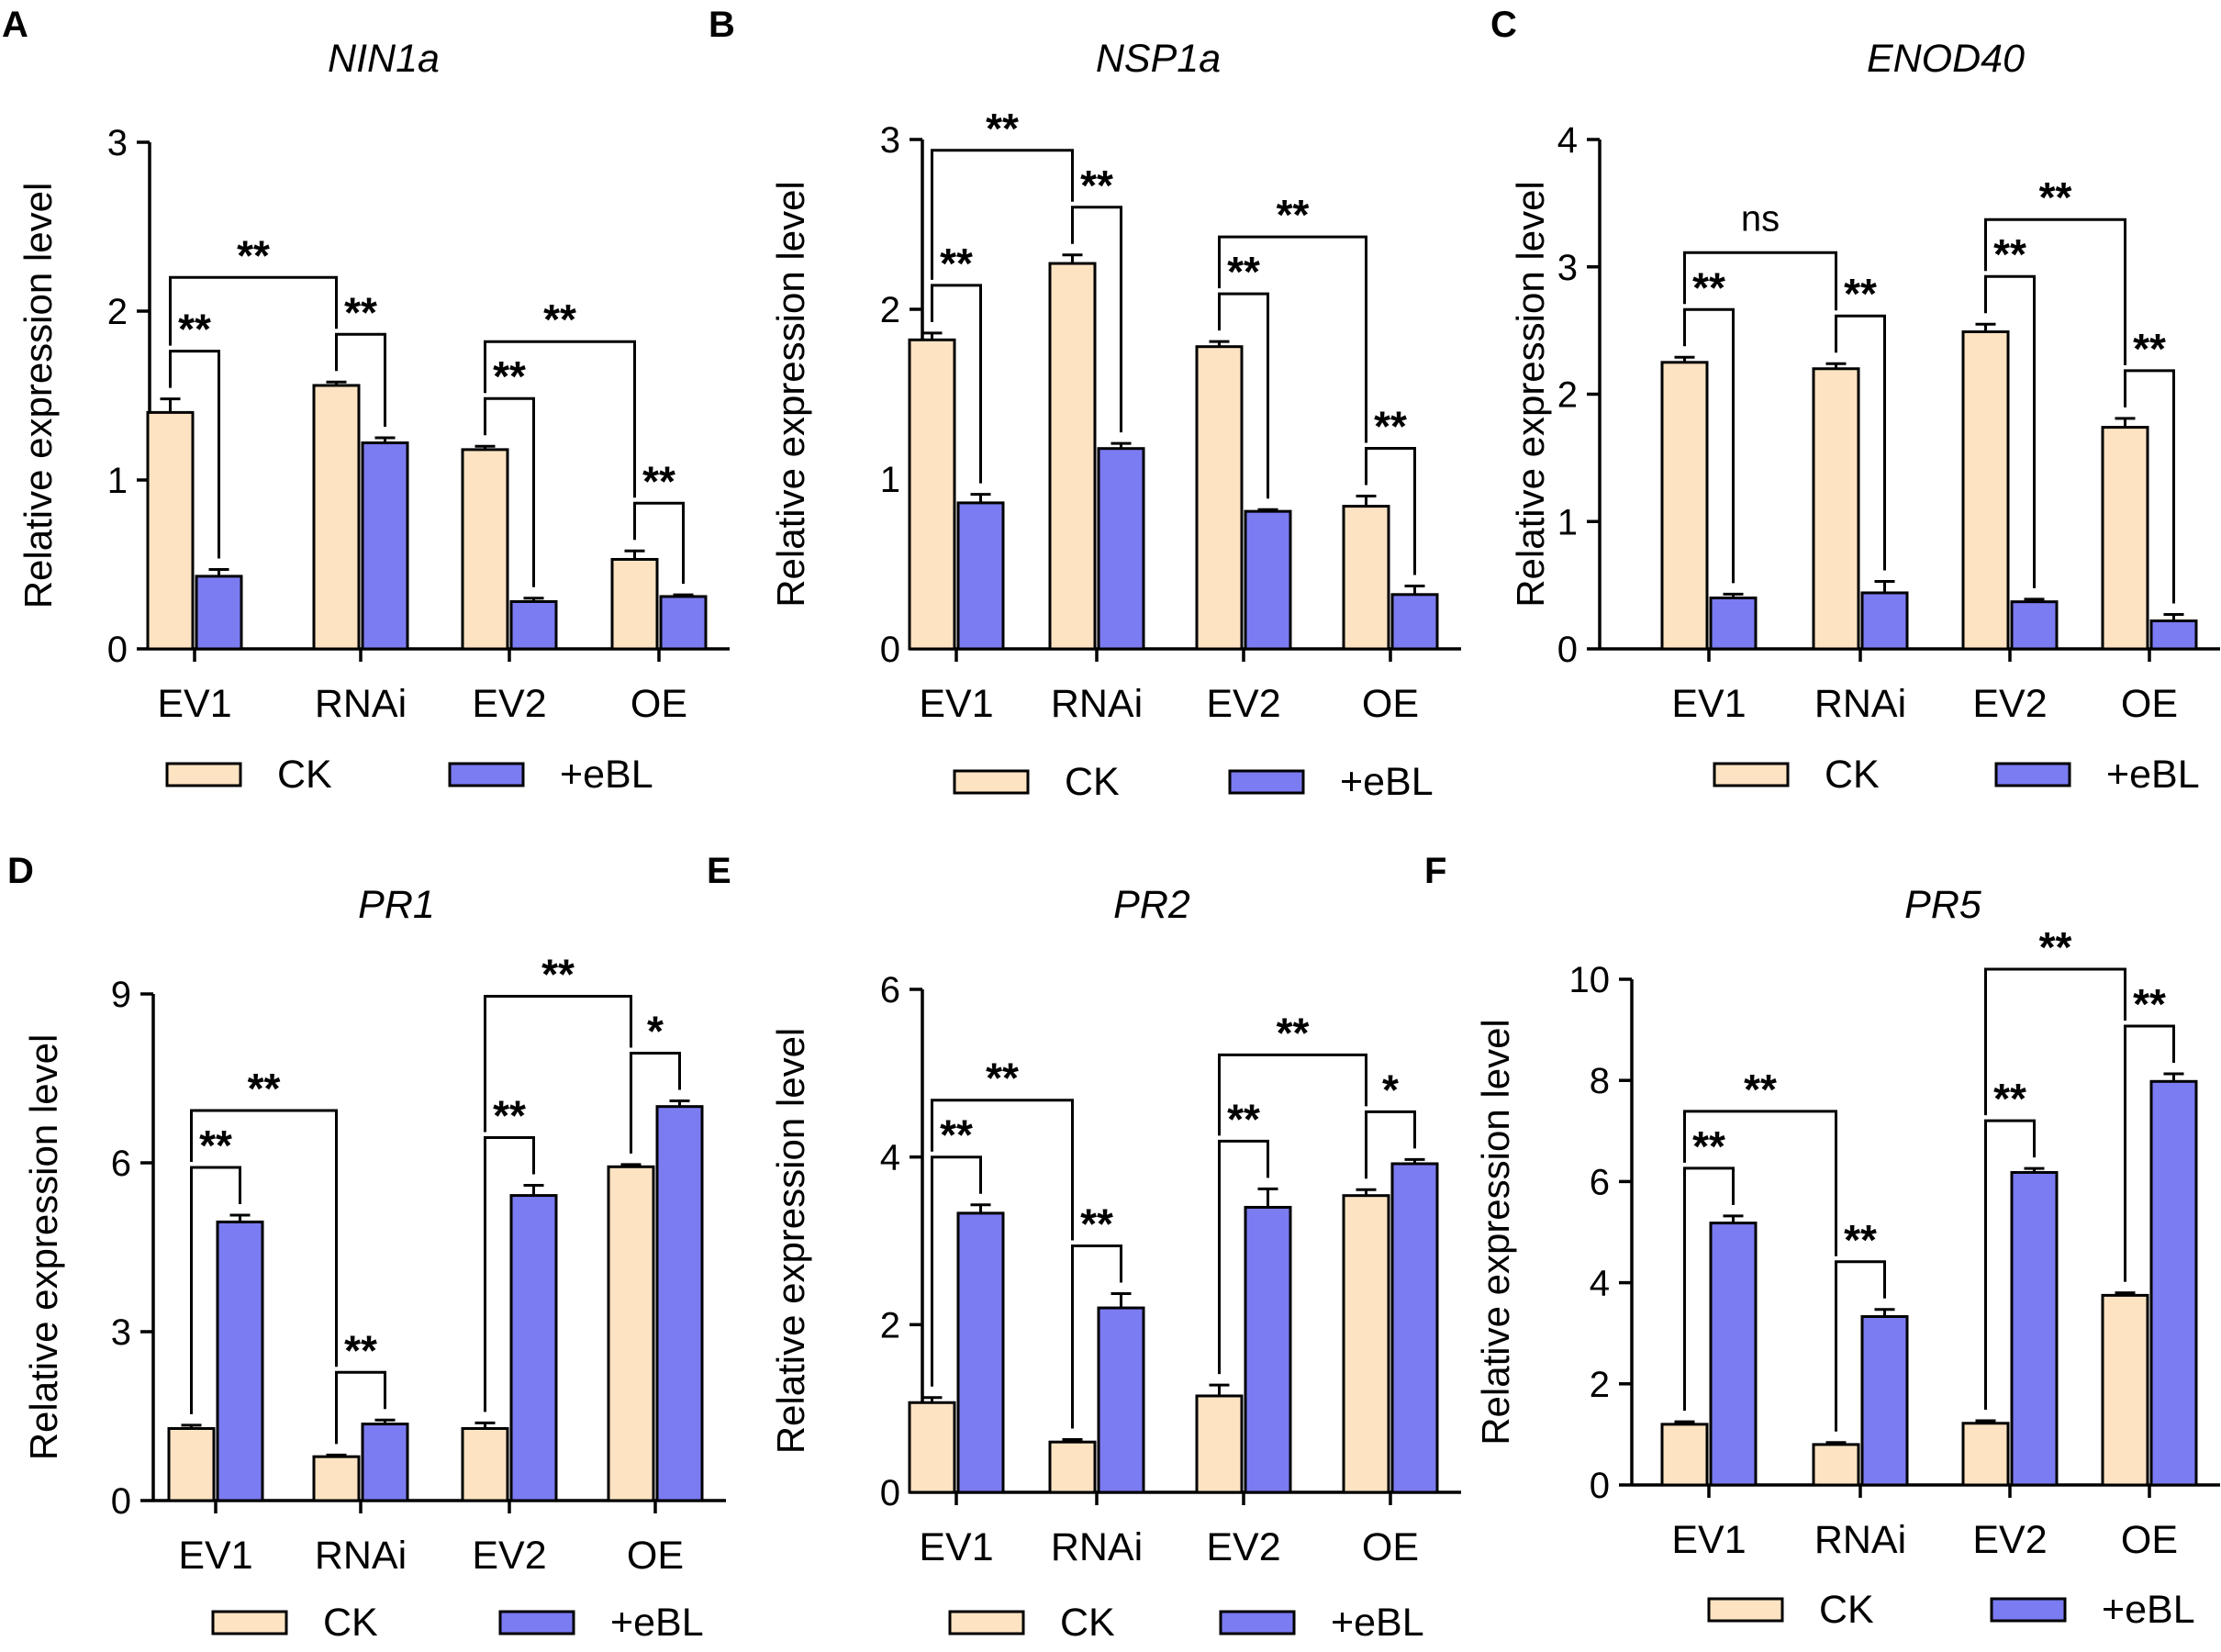 This screenshot has width=2221, height=1652. What do you see at coordinates (1590, 980) in the screenshot?
I see `y-tick-label: 10` at bounding box center [1590, 980].